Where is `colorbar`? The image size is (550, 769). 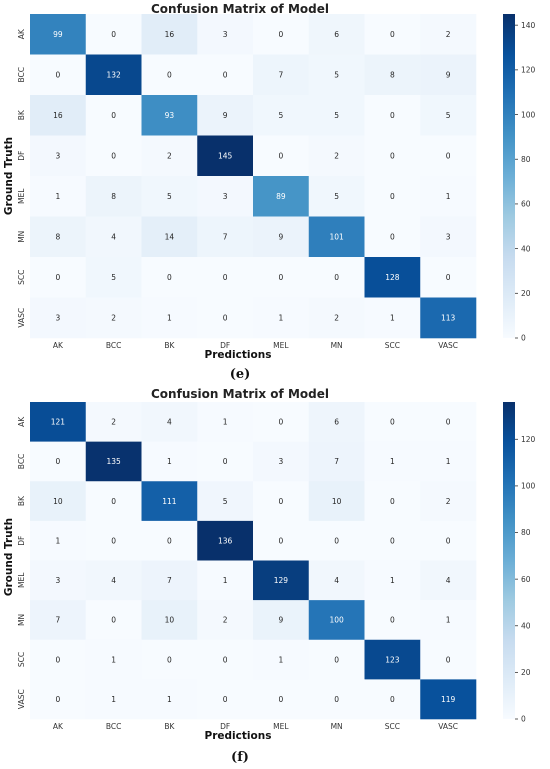 colorbar is located at coordinates (509, 176).